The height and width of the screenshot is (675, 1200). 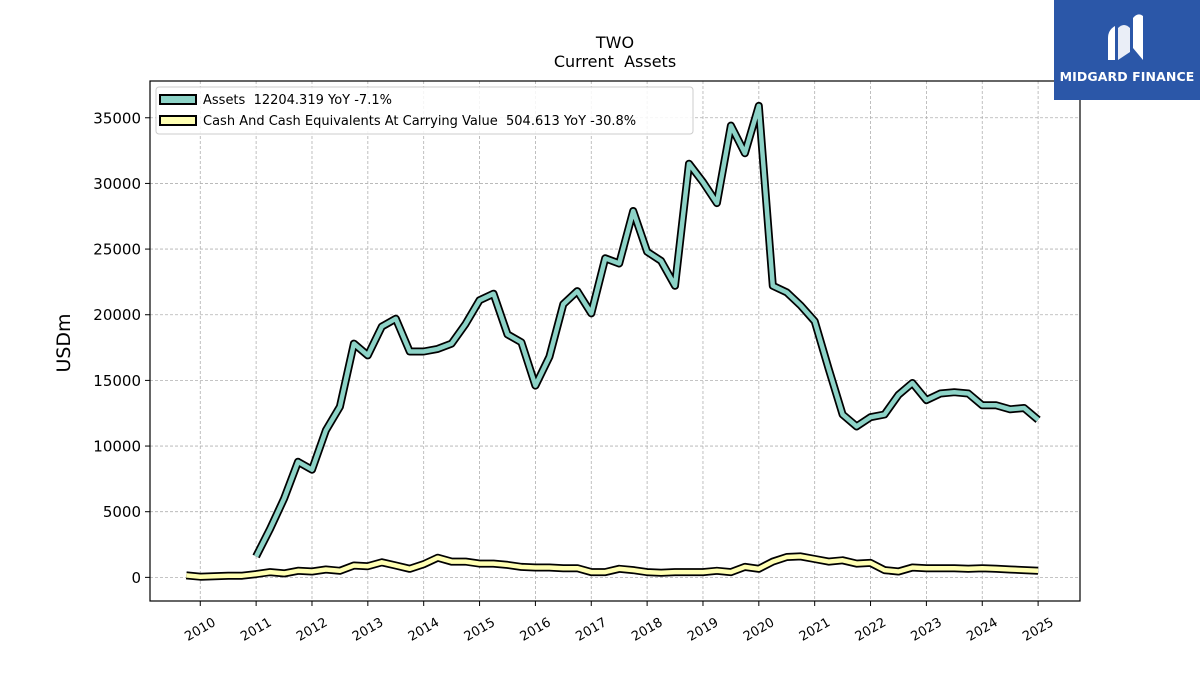 What do you see at coordinates (117, 184) in the screenshot?
I see `y-tick-label: 30000` at bounding box center [117, 184].